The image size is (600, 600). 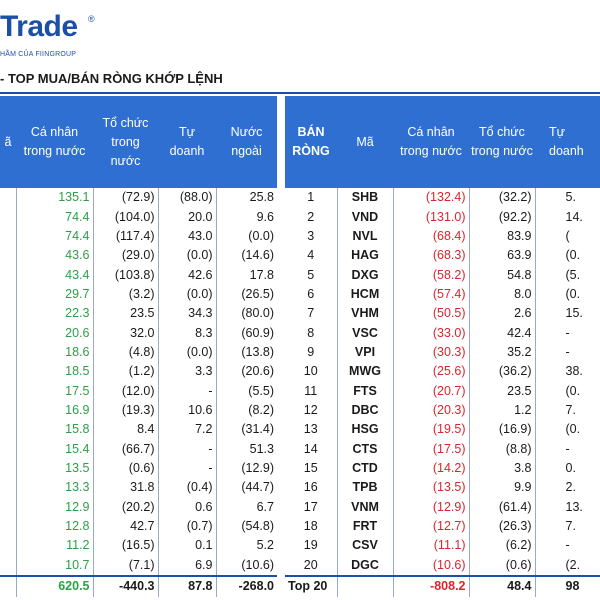 What do you see at coordinates (311, 142) in the screenshot?
I see `sell-header-rank: BÁN RÒNG` at bounding box center [311, 142].